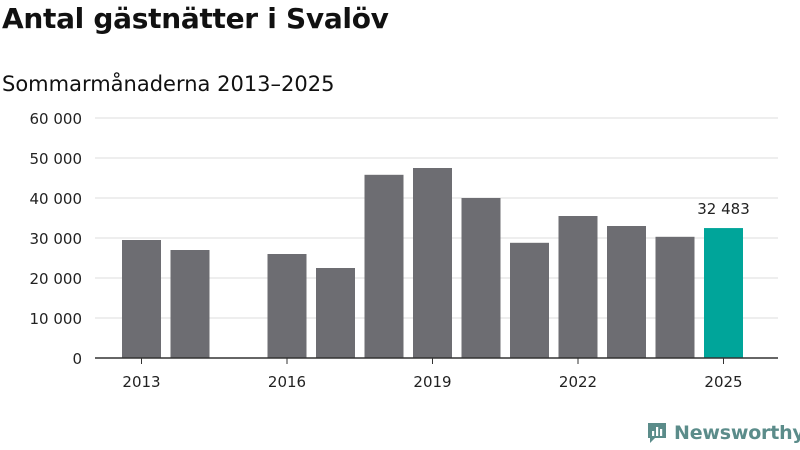  What do you see at coordinates (141, 382) in the screenshot?
I see `x-tick-label: 2013` at bounding box center [141, 382].